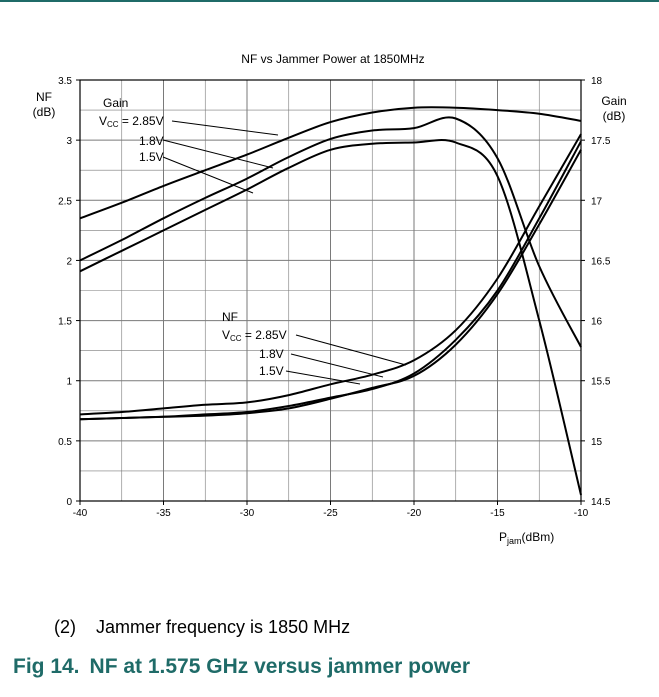 This screenshot has width=659, height=697. I want to click on y-left-label-line2: (dB), so click(44, 112).